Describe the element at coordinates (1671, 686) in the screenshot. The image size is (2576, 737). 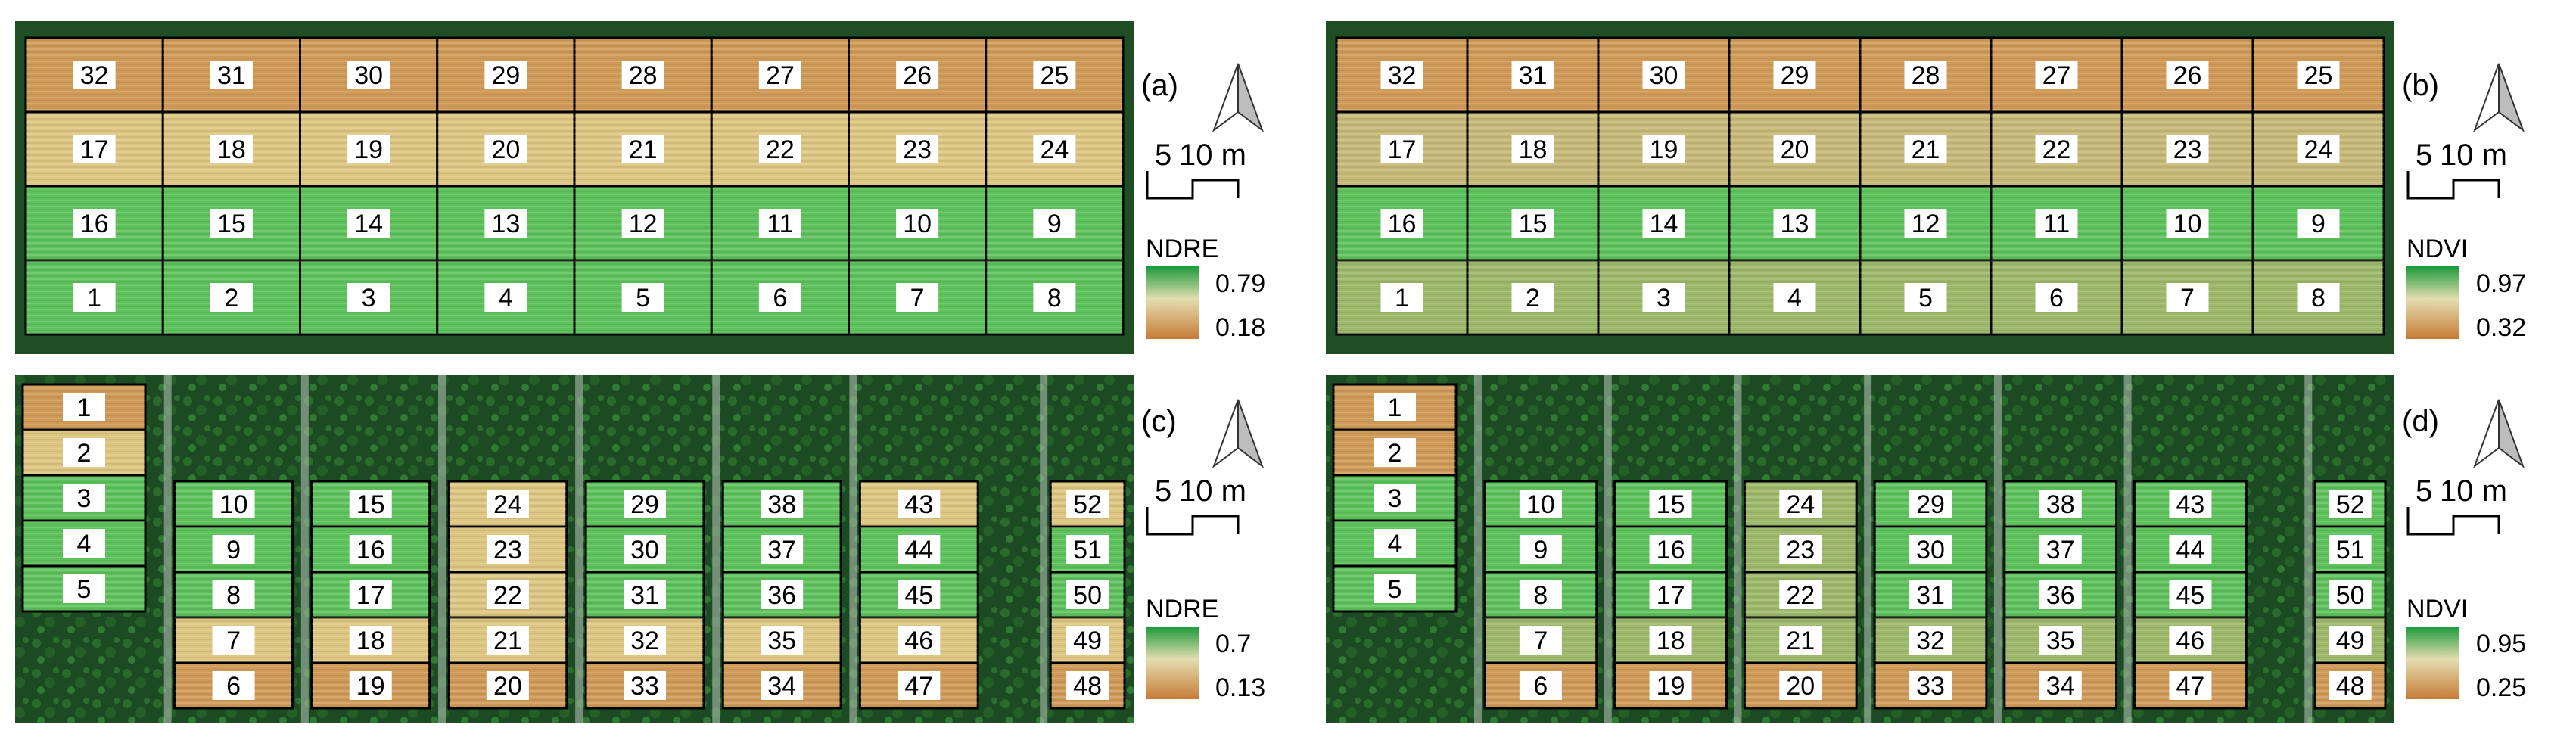
I see `plot-number: 19` at that location.